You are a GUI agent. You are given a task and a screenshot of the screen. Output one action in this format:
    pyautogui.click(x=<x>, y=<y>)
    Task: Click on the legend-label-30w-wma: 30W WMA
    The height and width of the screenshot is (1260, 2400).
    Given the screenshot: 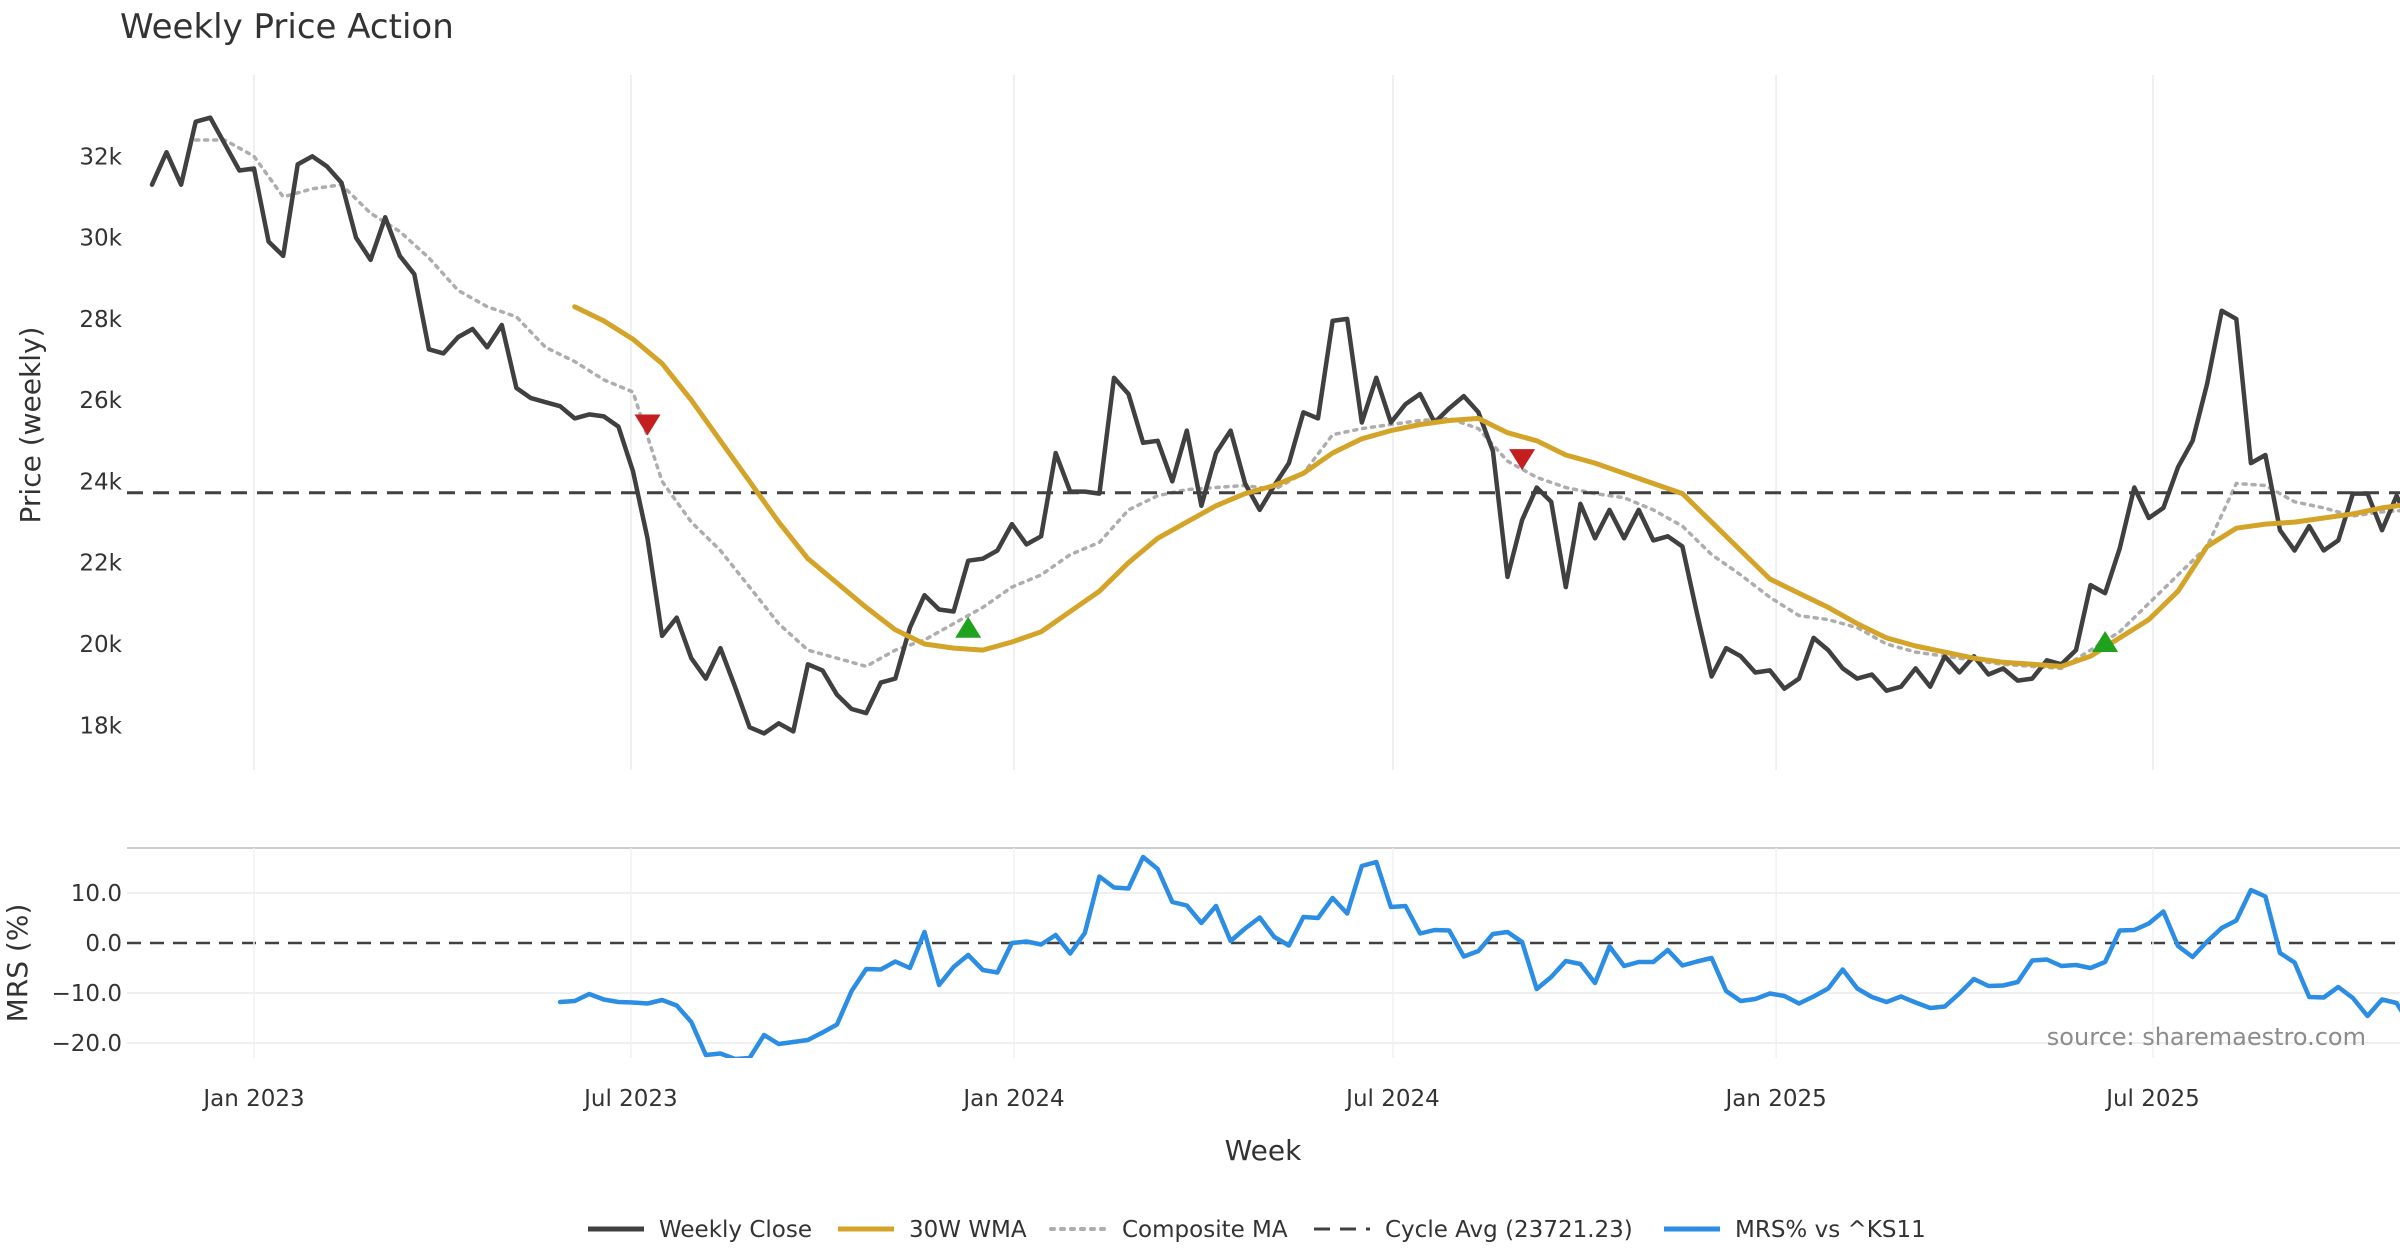 What is the action you would take?
    pyautogui.click(x=968, y=1230)
    